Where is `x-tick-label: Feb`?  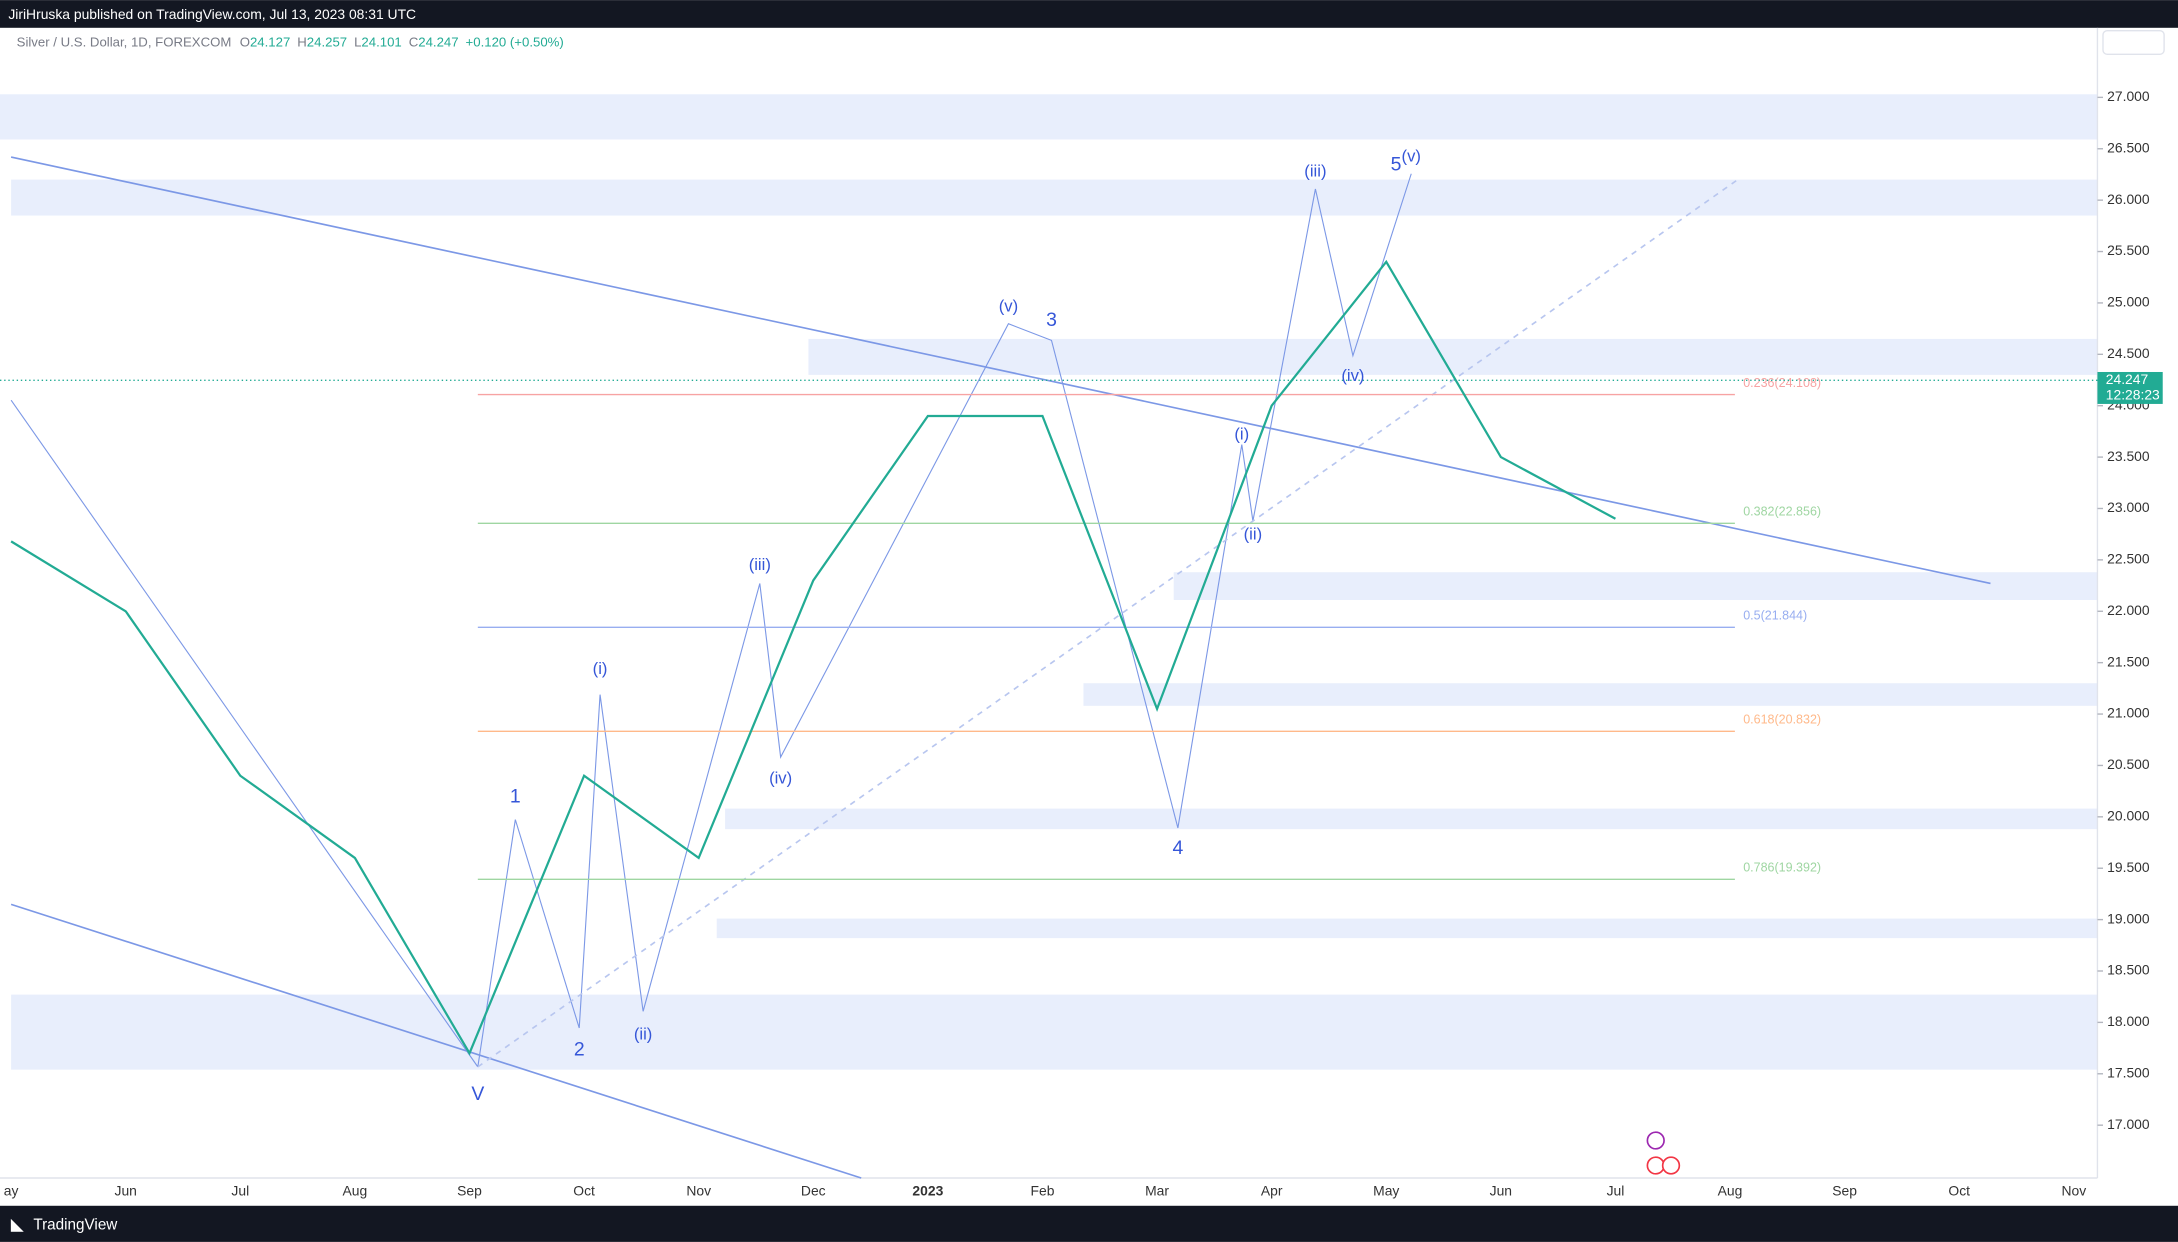
x-tick-label: Feb is located at coordinates (1043, 1191).